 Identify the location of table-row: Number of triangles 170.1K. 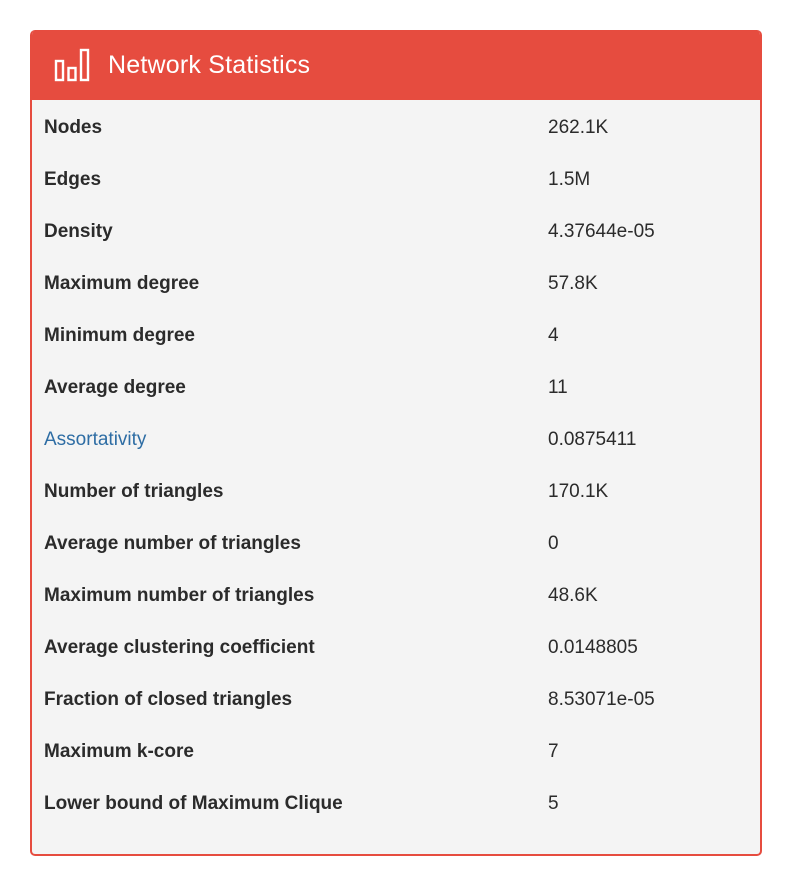
(396, 492).